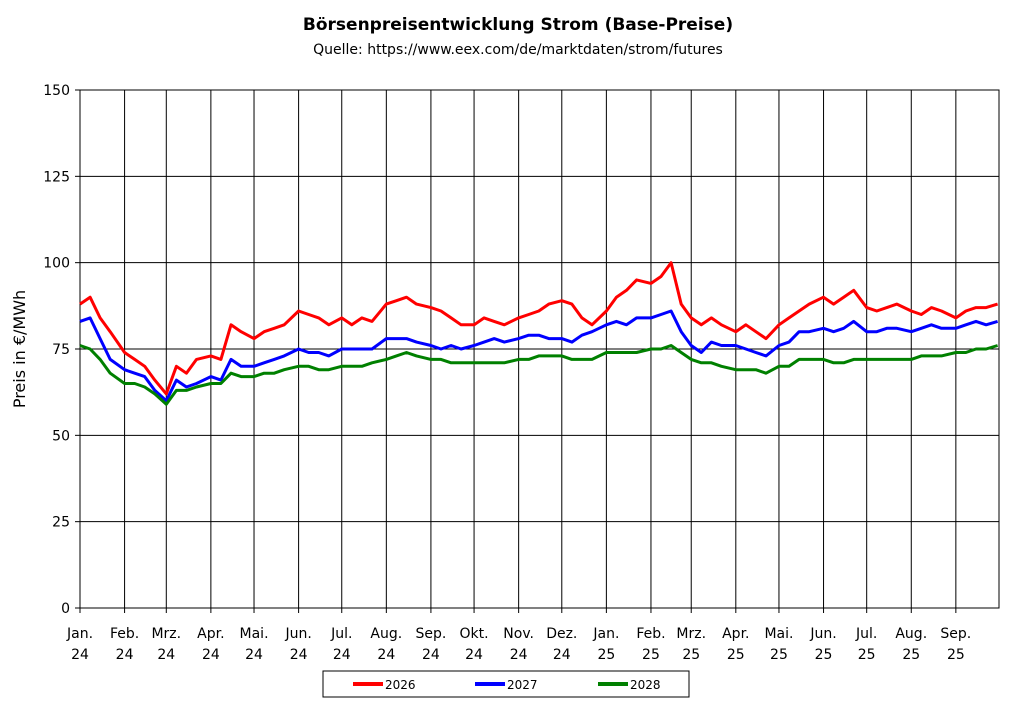 Image resolution: width=1015 pixels, height=706 pixels. What do you see at coordinates (56, 177) in the screenshot?
I see `y-tick-label: 125` at bounding box center [56, 177].